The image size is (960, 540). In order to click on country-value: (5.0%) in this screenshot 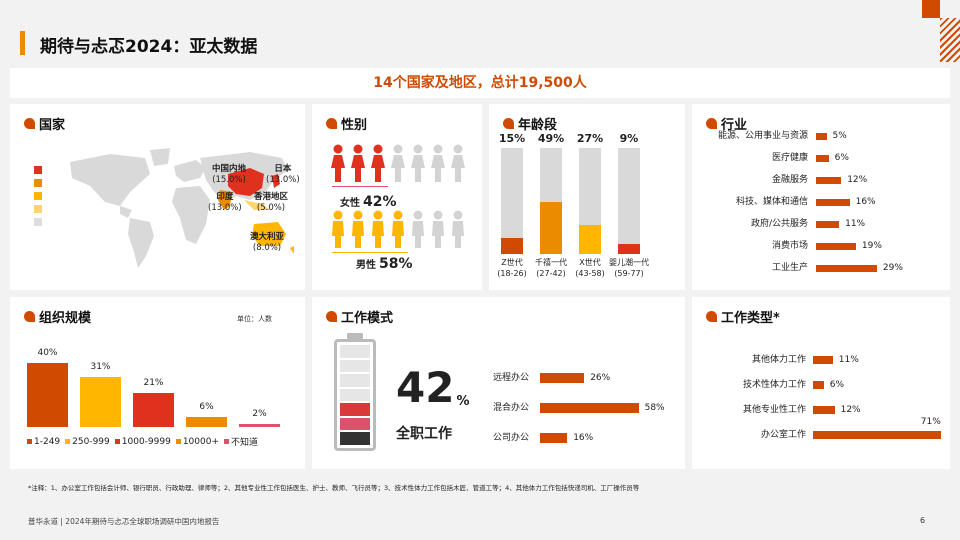, I will do `click(271, 208)`.